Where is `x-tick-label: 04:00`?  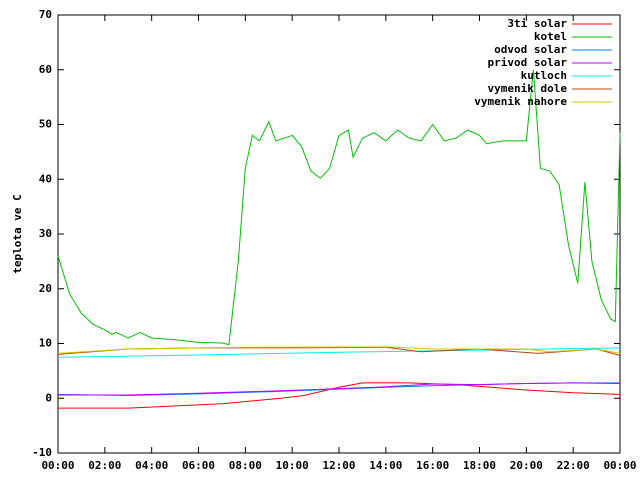 x-tick-label: 04:00 is located at coordinates (151, 465).